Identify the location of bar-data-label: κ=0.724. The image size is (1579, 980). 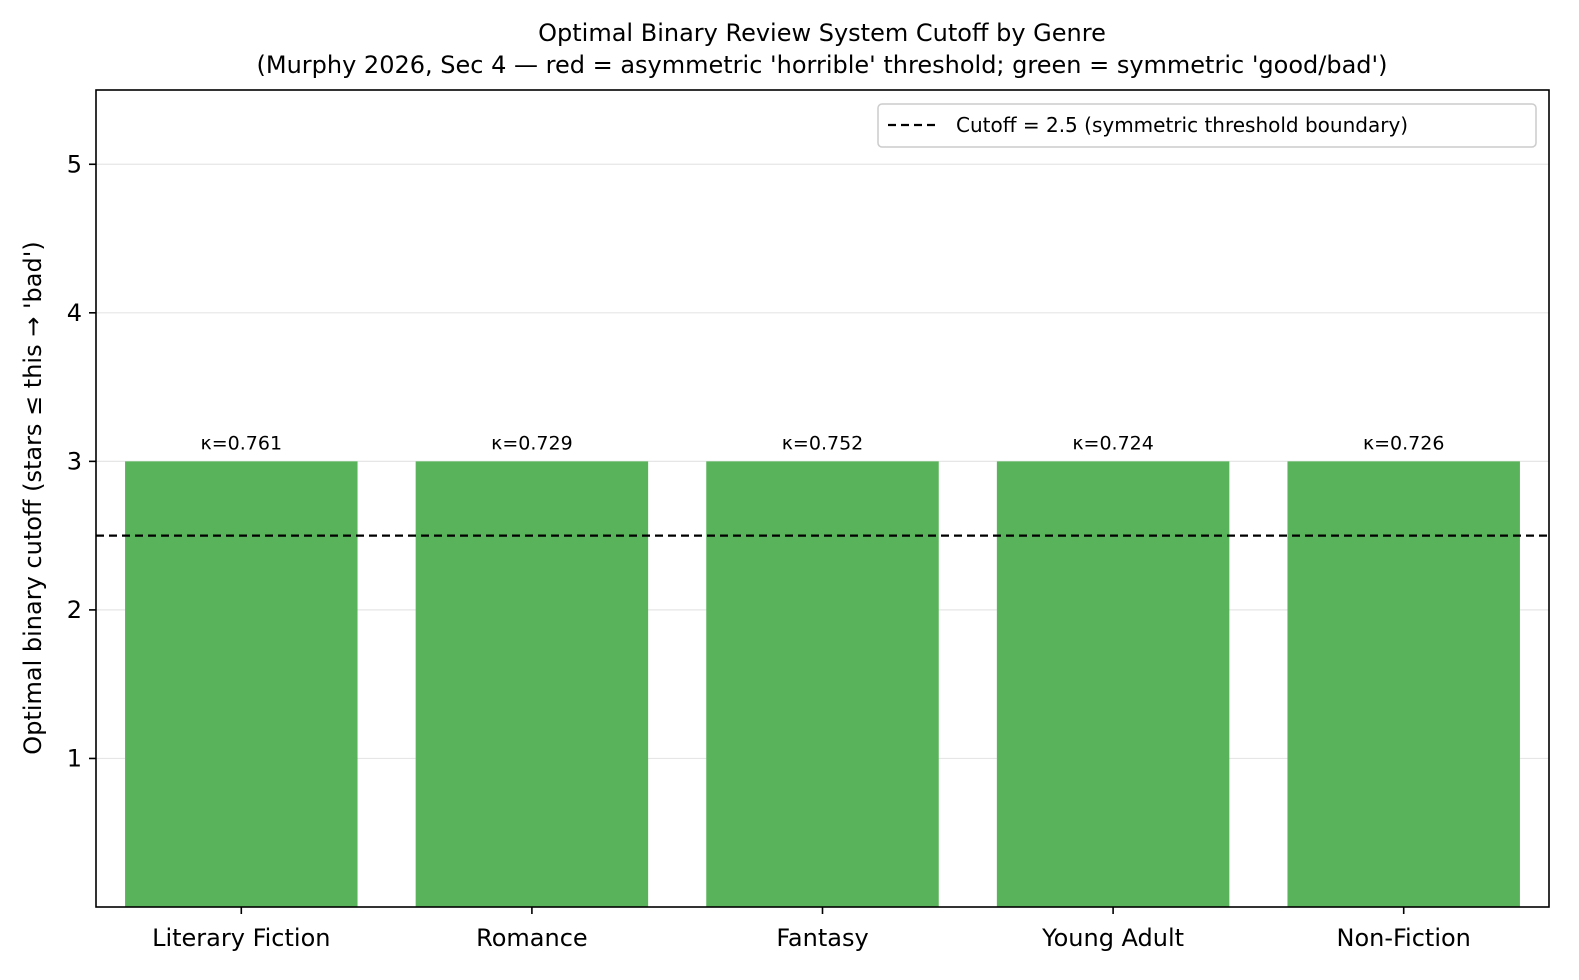
(1113, 443).